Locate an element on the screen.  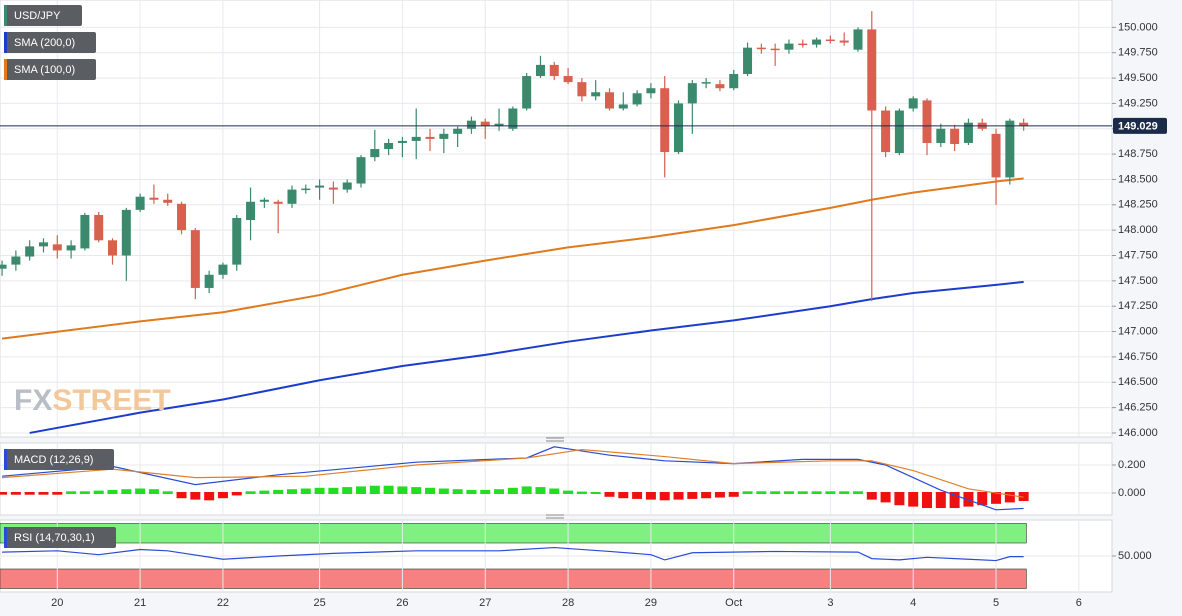
x-tick-label: 21 is located at coordinates (140, 603).